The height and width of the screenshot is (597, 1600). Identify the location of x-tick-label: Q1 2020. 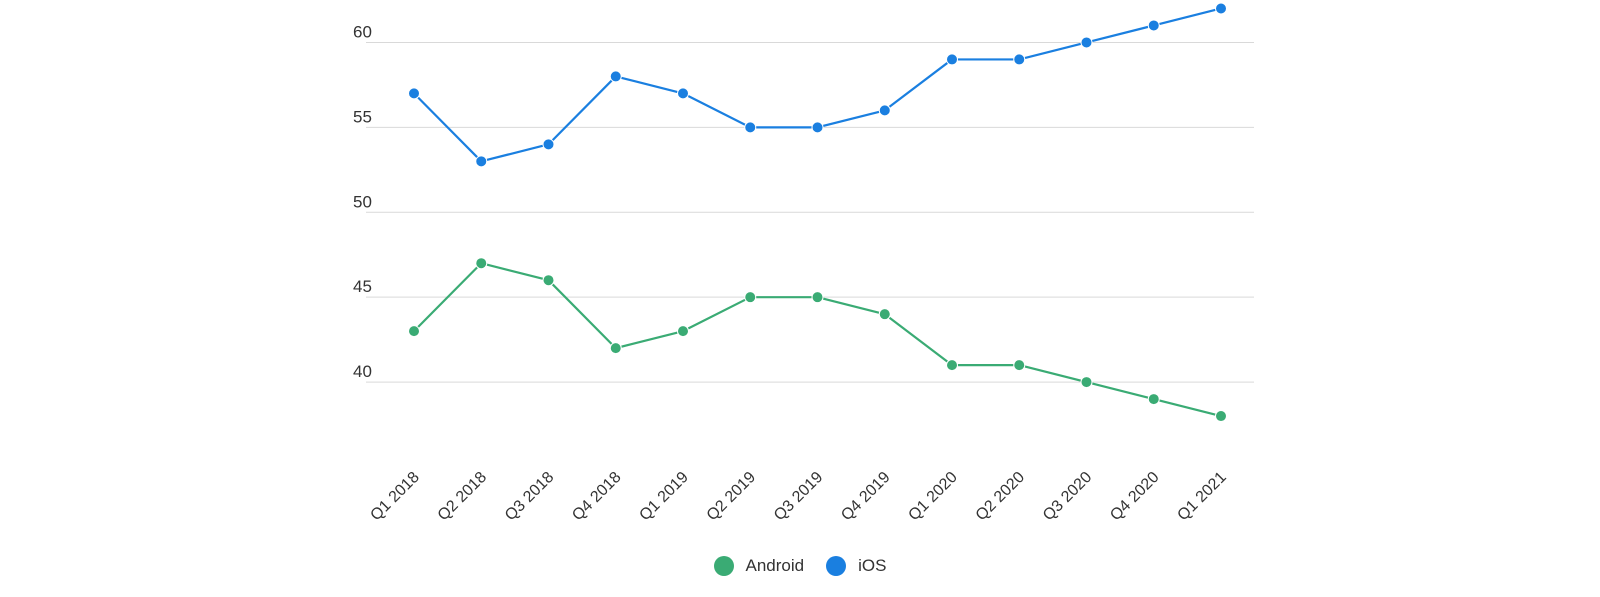
(932, 496).